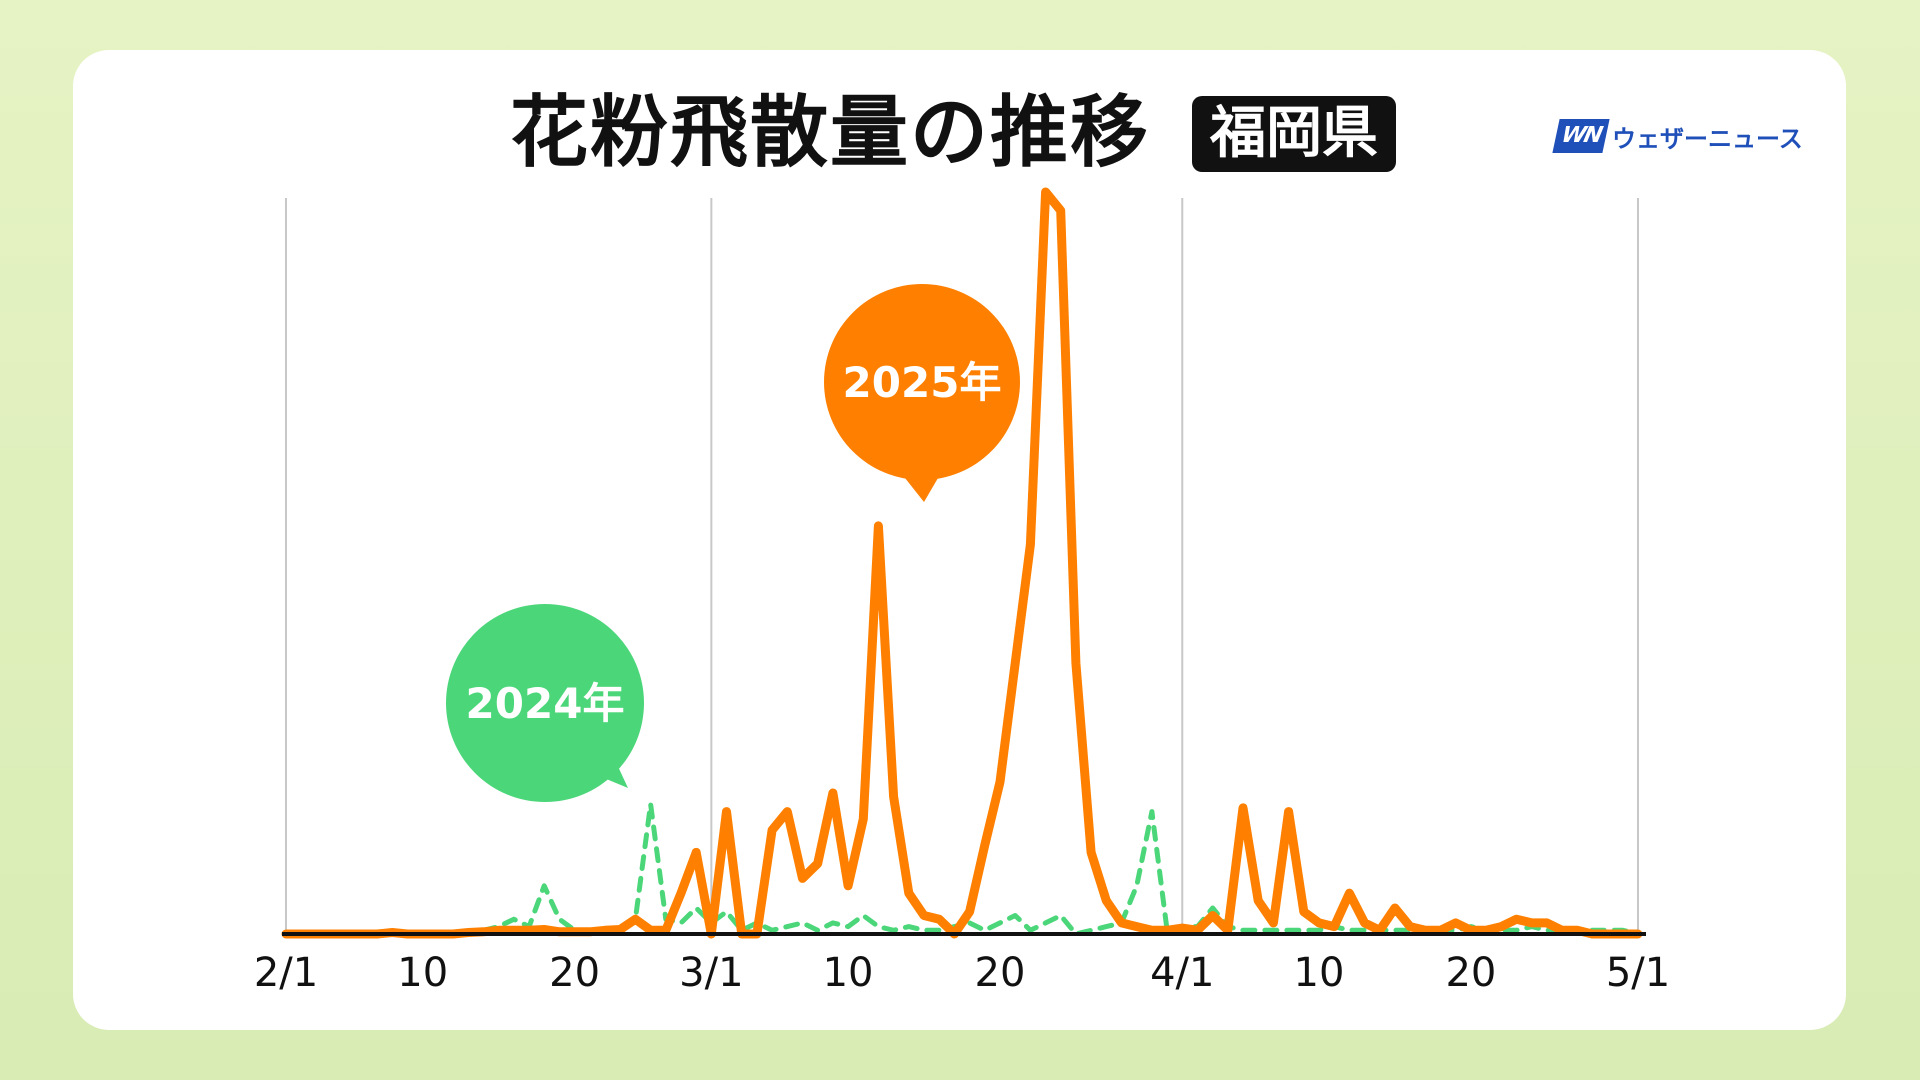 Image resolution: width=1920 pixels, height=1080 pixels. I want to click on x-tick-label-7: 10, so click(1319, 973).